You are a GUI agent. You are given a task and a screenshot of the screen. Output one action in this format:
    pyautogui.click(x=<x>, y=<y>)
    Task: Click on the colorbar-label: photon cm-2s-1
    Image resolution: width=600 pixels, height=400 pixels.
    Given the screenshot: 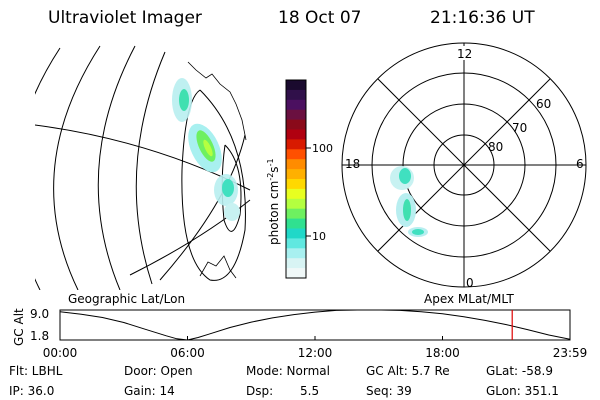 What is the action you would take?
    pyautogui.click(x=273, y=201)
    